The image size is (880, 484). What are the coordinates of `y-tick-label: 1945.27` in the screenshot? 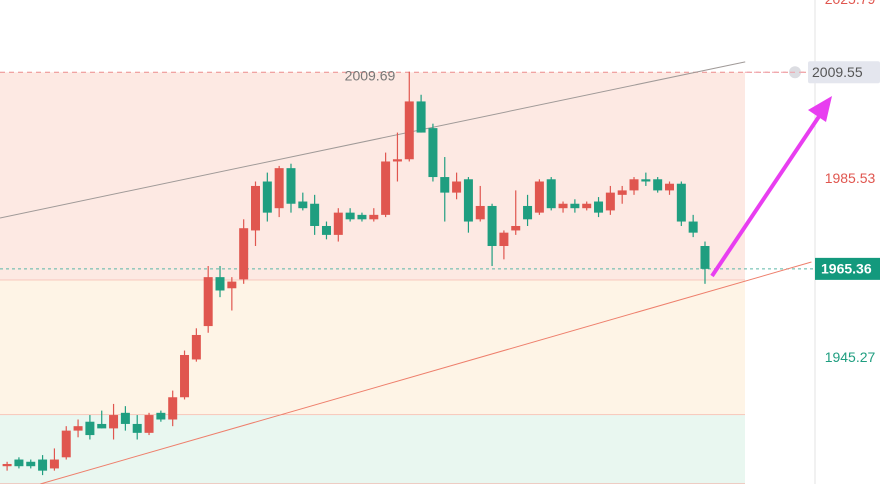 It's located at (850, 357).